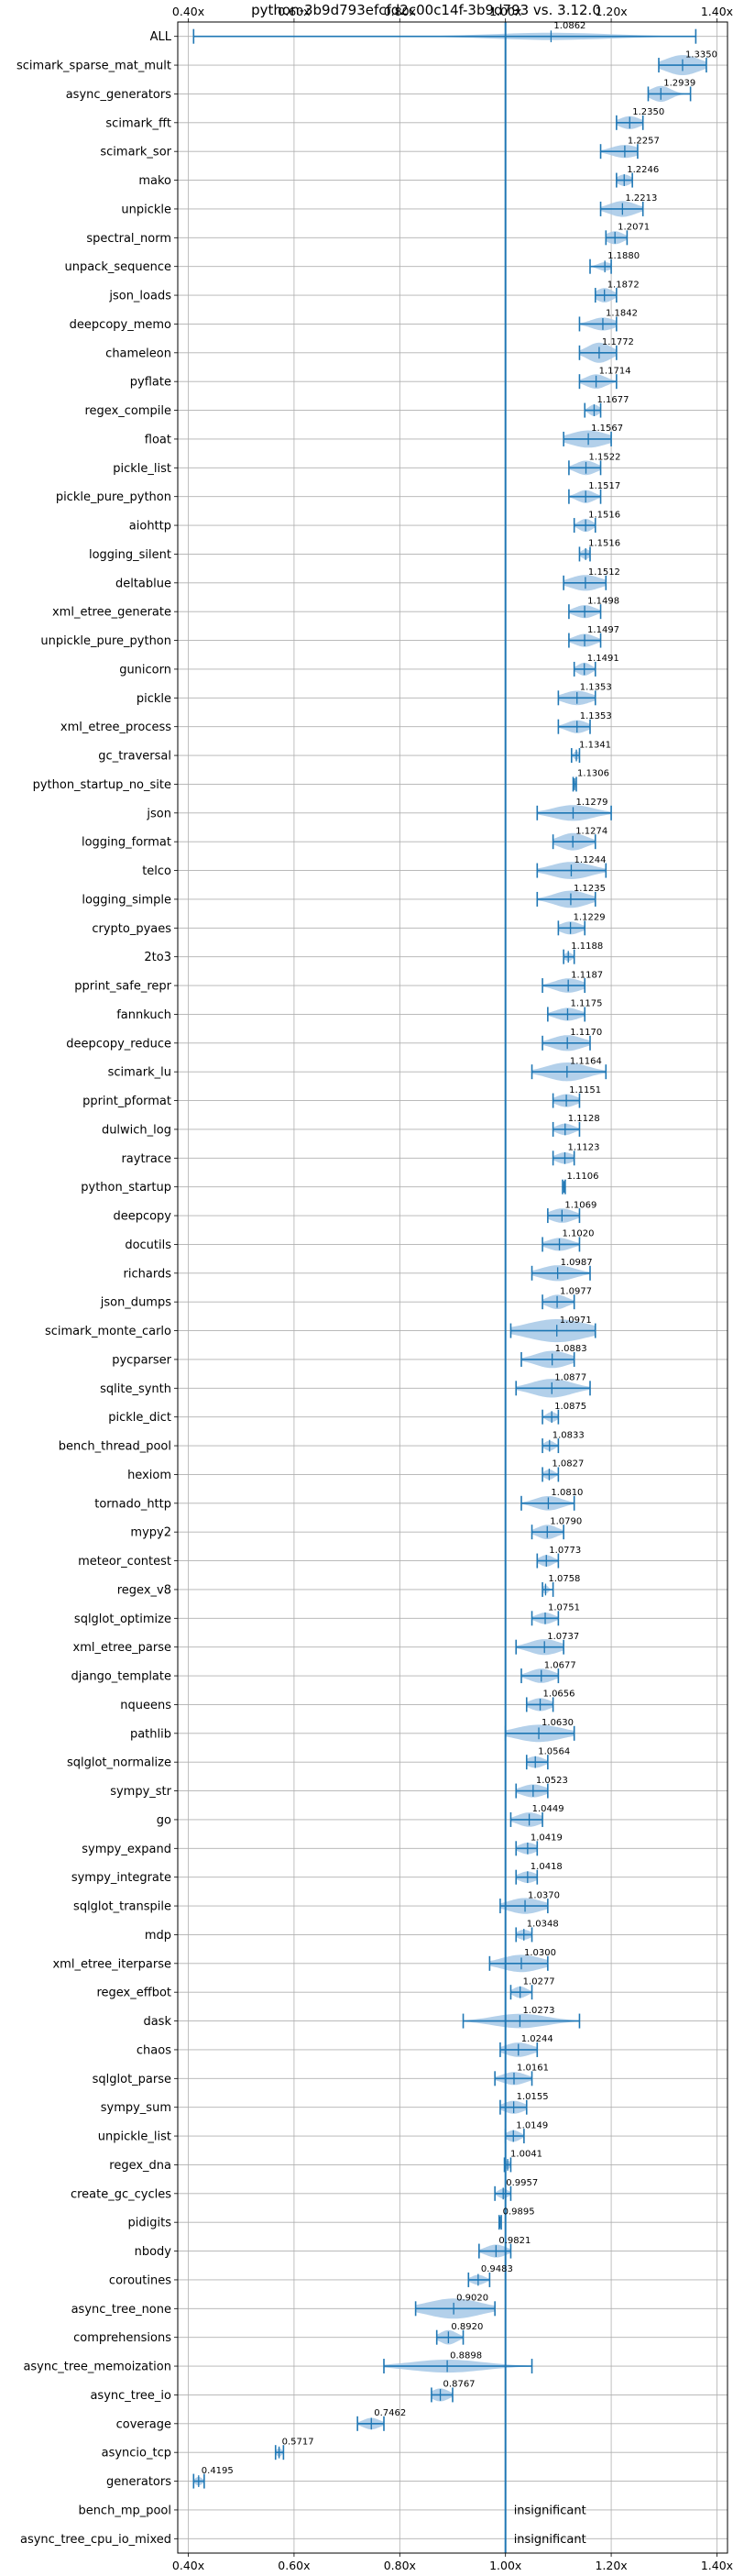 This screenshot has width=733, height=2576. Describe the element at coordinates (585, 1090) in the screenshot. I see `value-label: 1.1151` at that location.